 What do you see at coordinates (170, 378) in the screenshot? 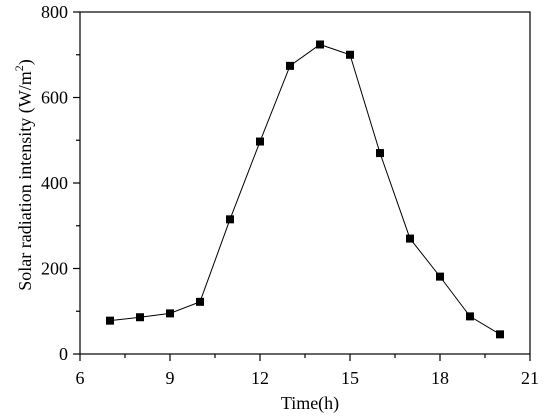
I see `x-tick-label: 9` at bounding box center [170, 378].